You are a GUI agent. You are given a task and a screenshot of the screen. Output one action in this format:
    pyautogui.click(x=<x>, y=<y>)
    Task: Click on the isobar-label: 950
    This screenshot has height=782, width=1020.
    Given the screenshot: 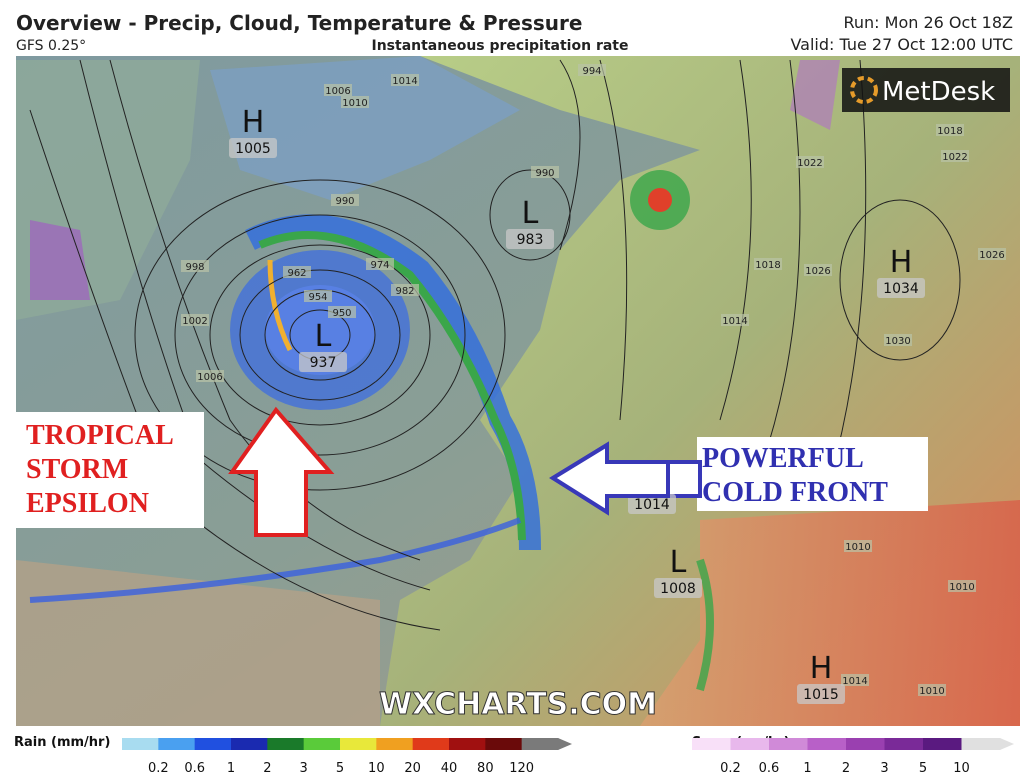 What is the action you would take?
    pyautogui.click(x=341, y=313)
    